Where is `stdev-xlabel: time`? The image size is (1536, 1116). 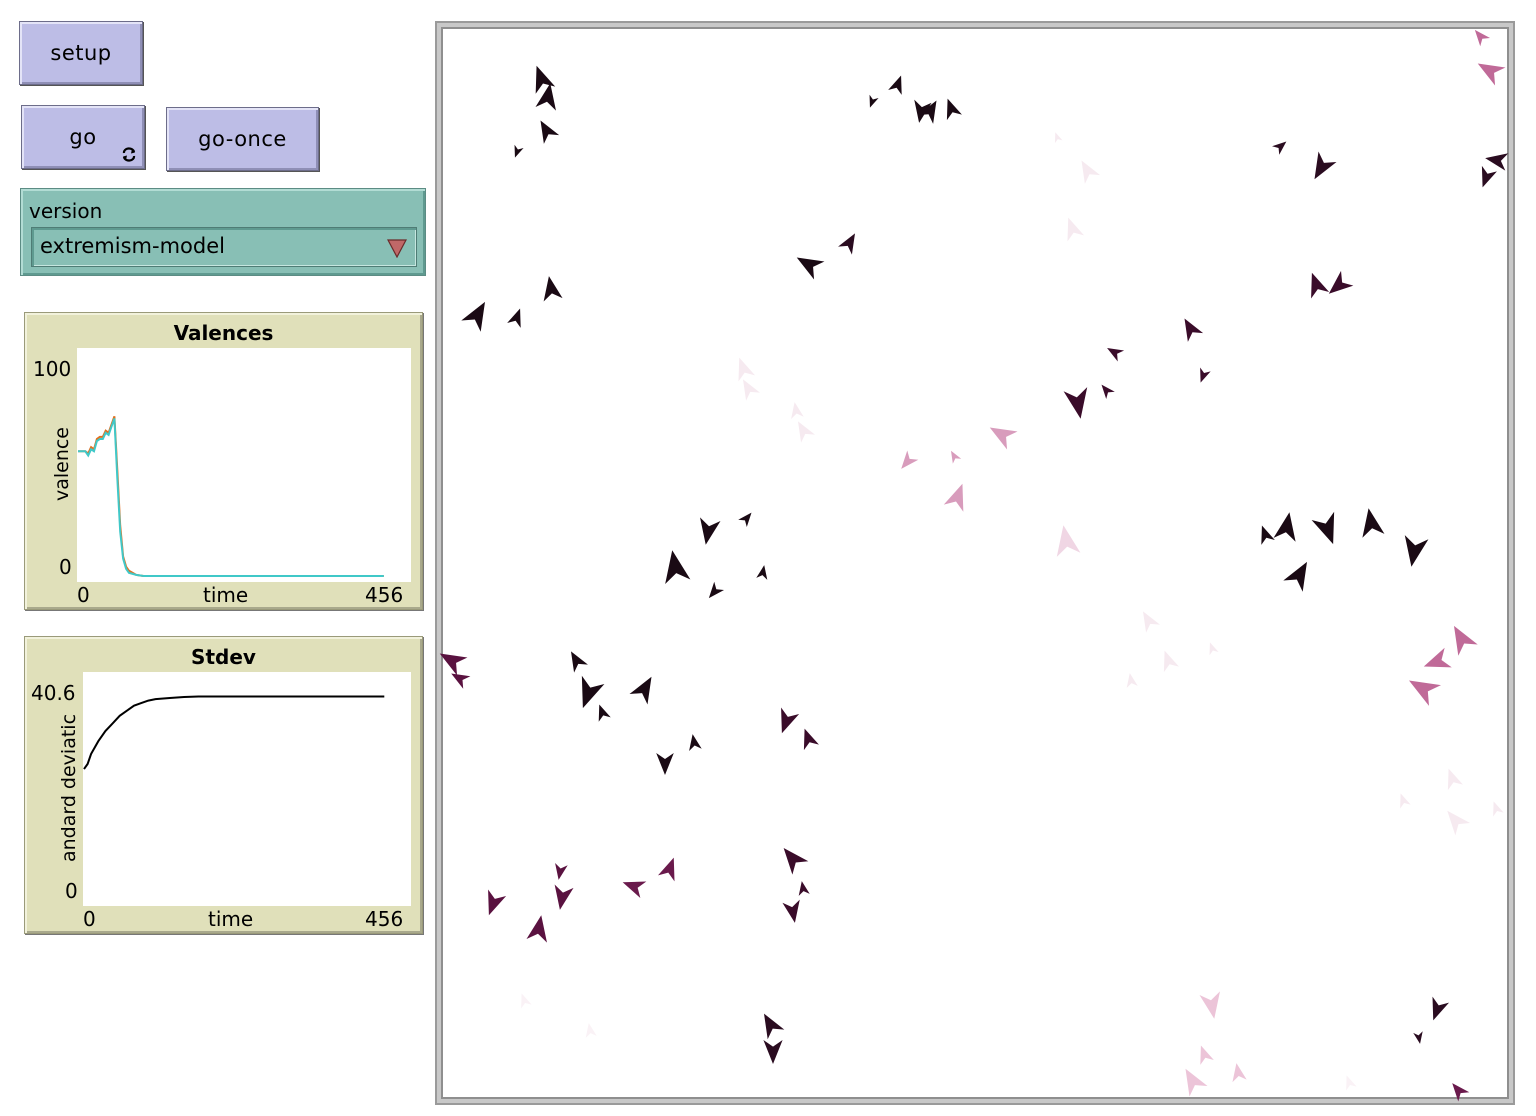 stdev-xlabel: time is located at coordinates (231, 919).